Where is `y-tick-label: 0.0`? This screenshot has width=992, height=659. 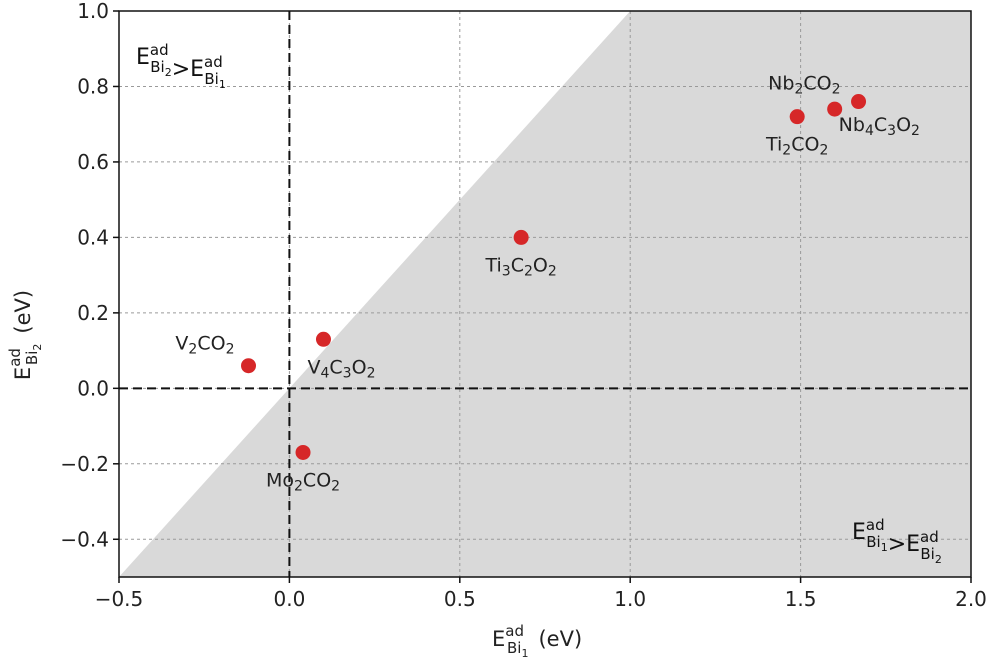
y-tick-label: 0.0 is located at coordinates (93, 388).